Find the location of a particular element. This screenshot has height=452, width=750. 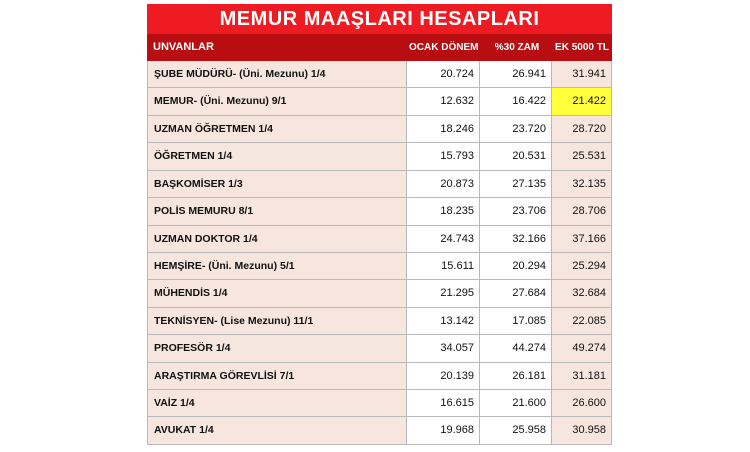

cell-ocak-donemi: 15.611 is located at coordinates (443, 266).